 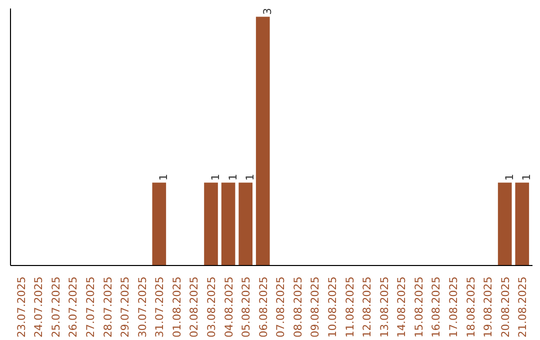 I want to click on x-tick-label: 23.07.2025, so click(x=21, y=307).